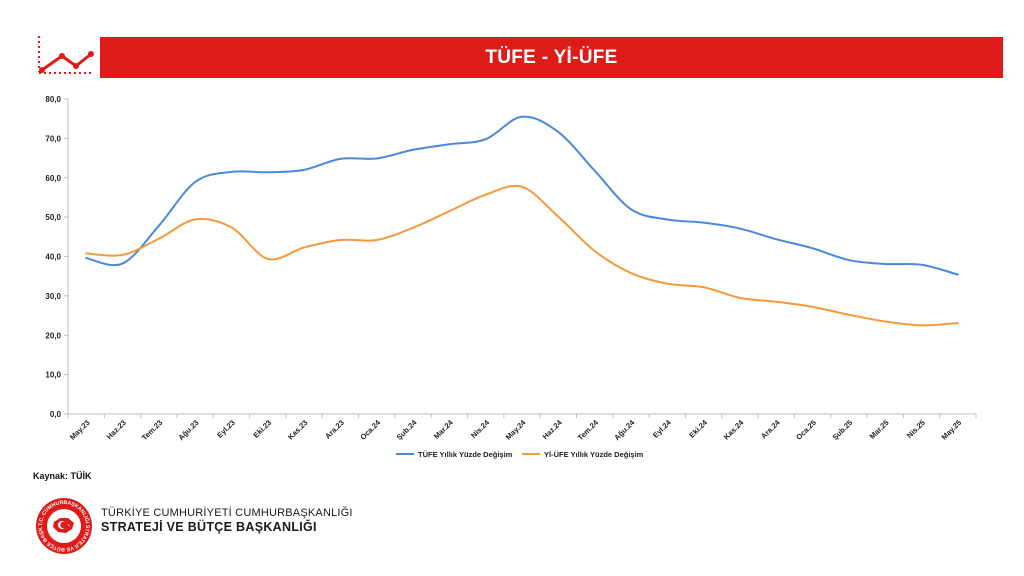 This screenshot has width=1024, height=576. I want to click on x-tick-label: May.25, so click(952, 430).